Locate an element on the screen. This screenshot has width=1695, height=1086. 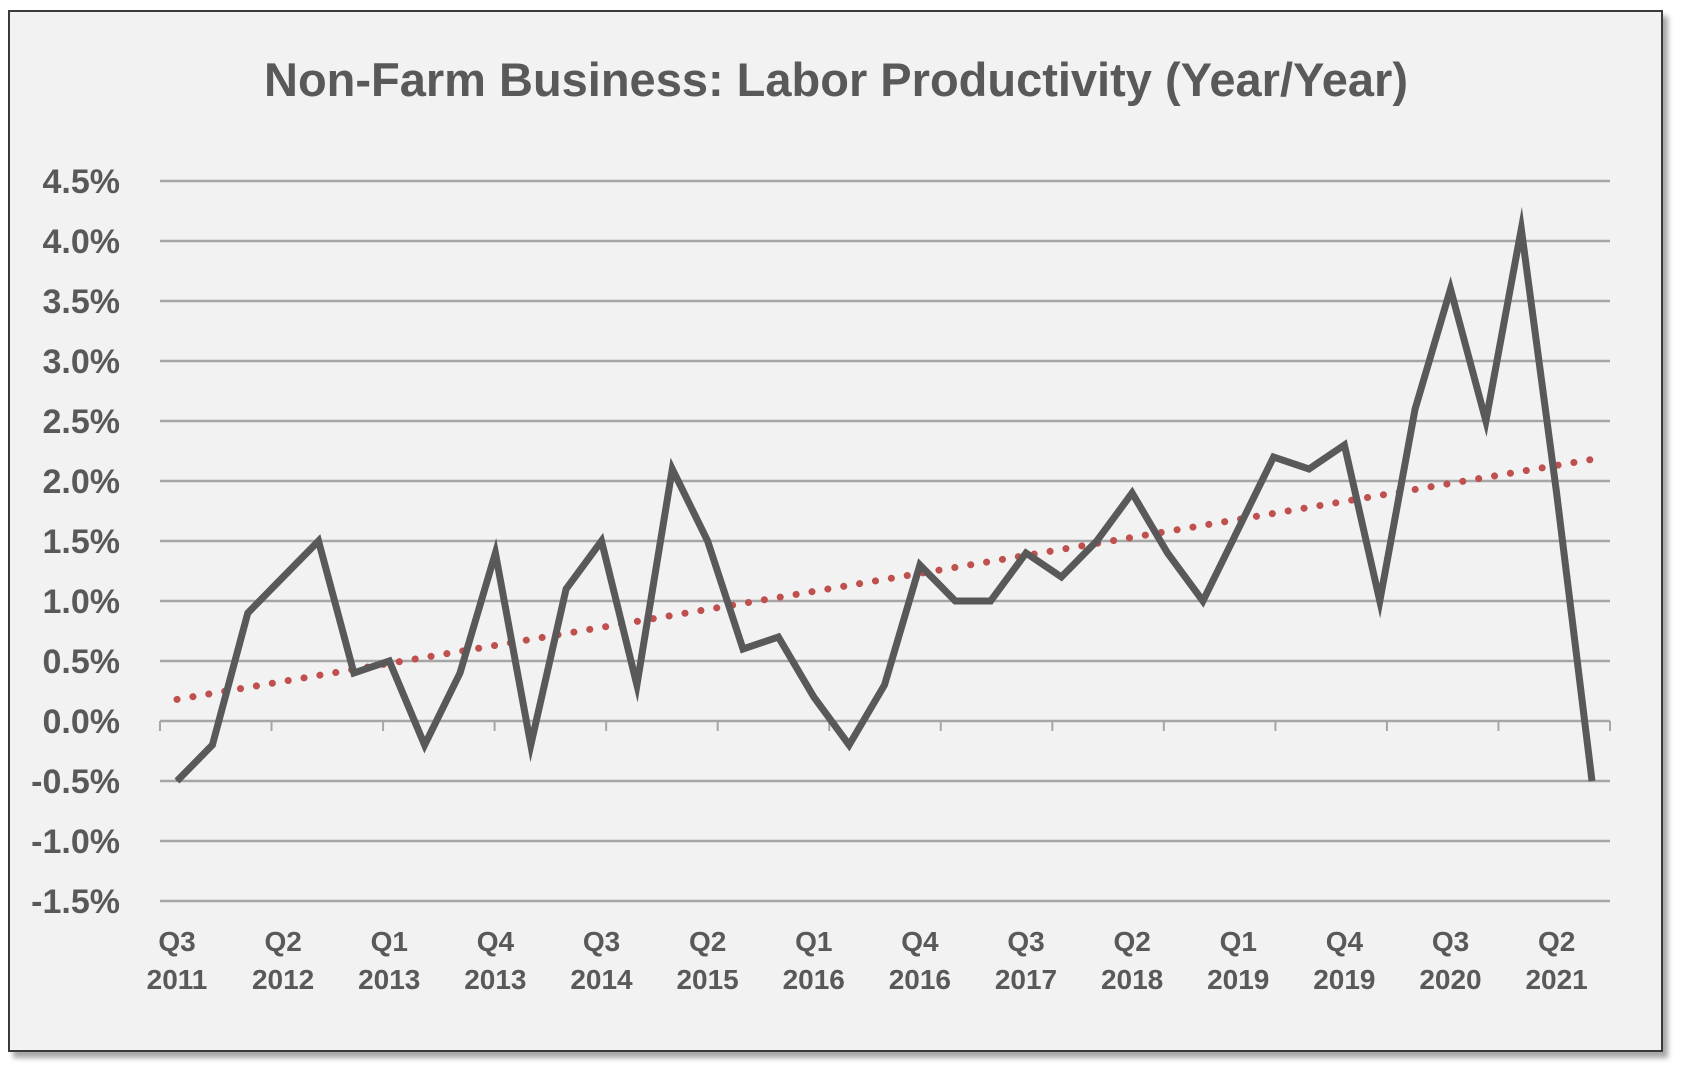
x-tick-label-year: 2012 is located at coordinates (283, 979).